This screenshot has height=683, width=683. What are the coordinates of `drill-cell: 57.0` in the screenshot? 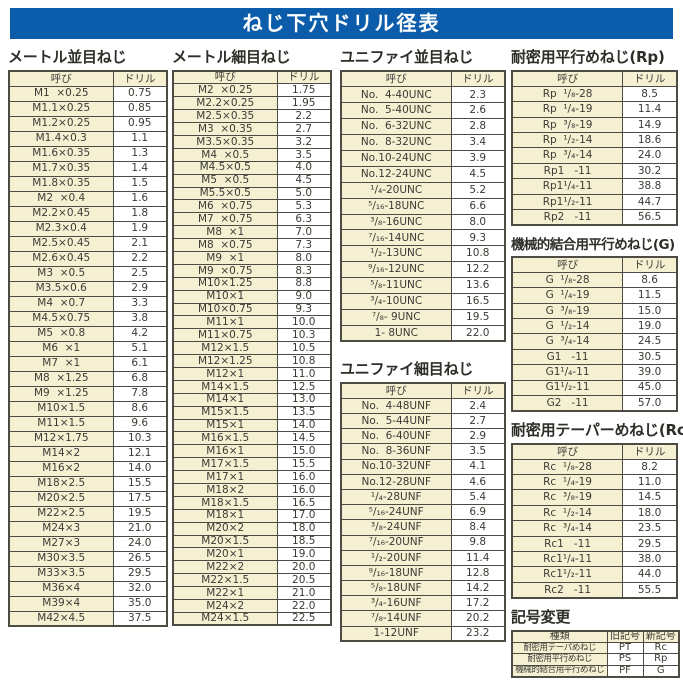 It's located at (650, 403).